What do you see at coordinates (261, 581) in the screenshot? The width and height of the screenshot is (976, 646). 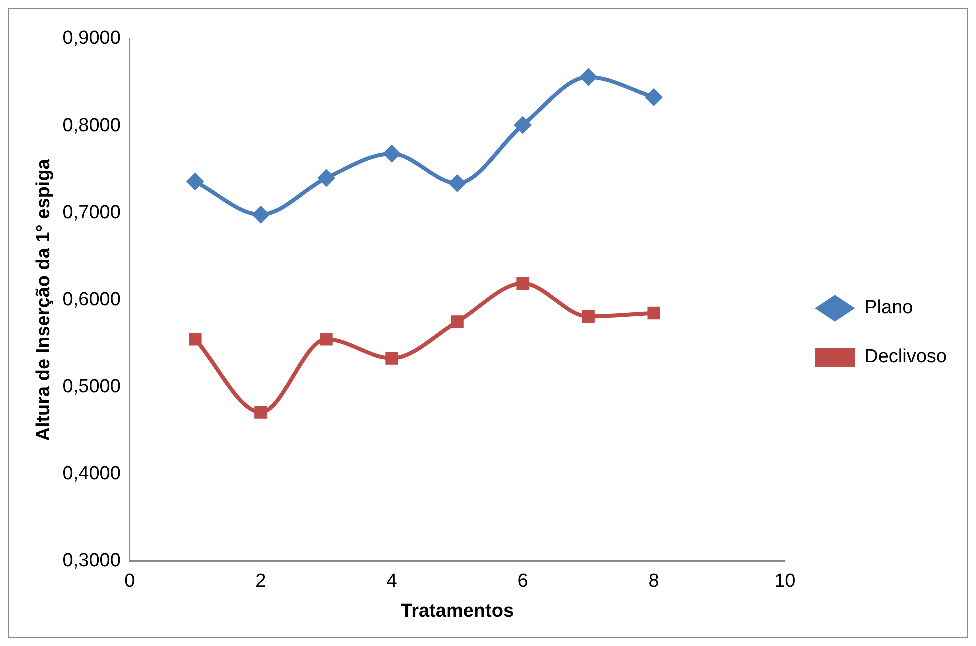 I see `x-tick-label: 2` at bounding box center [261, 581].